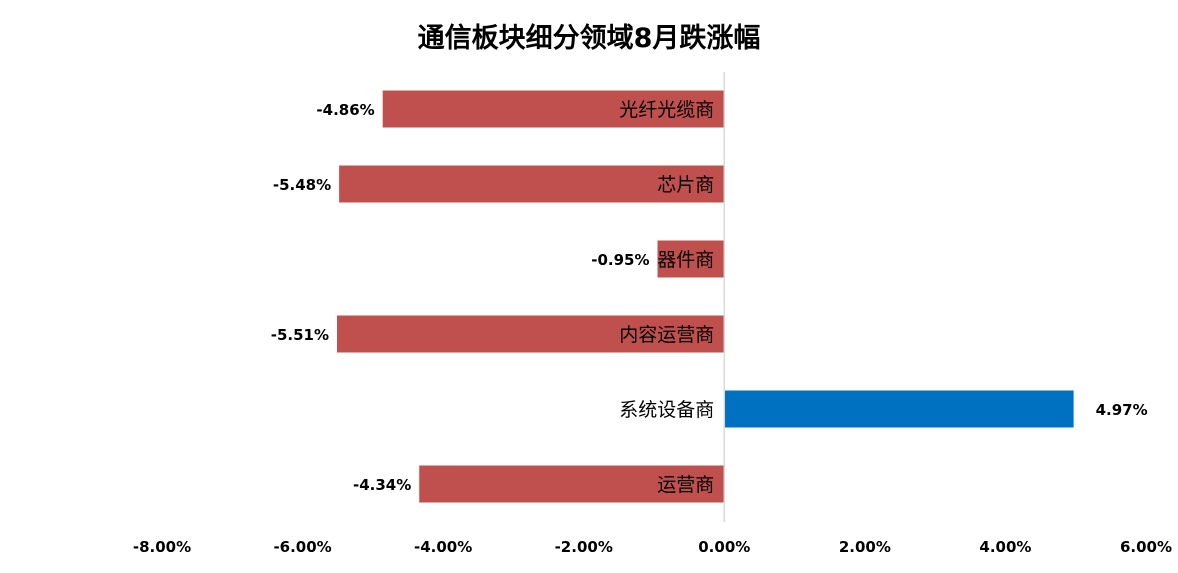 Image resolution: width=1178 pixels, height=573 pixels. What do you see at coordinates (685, 485) in the screenshot?
I see `category-label: 运营商` at bounding box center [685, 485].